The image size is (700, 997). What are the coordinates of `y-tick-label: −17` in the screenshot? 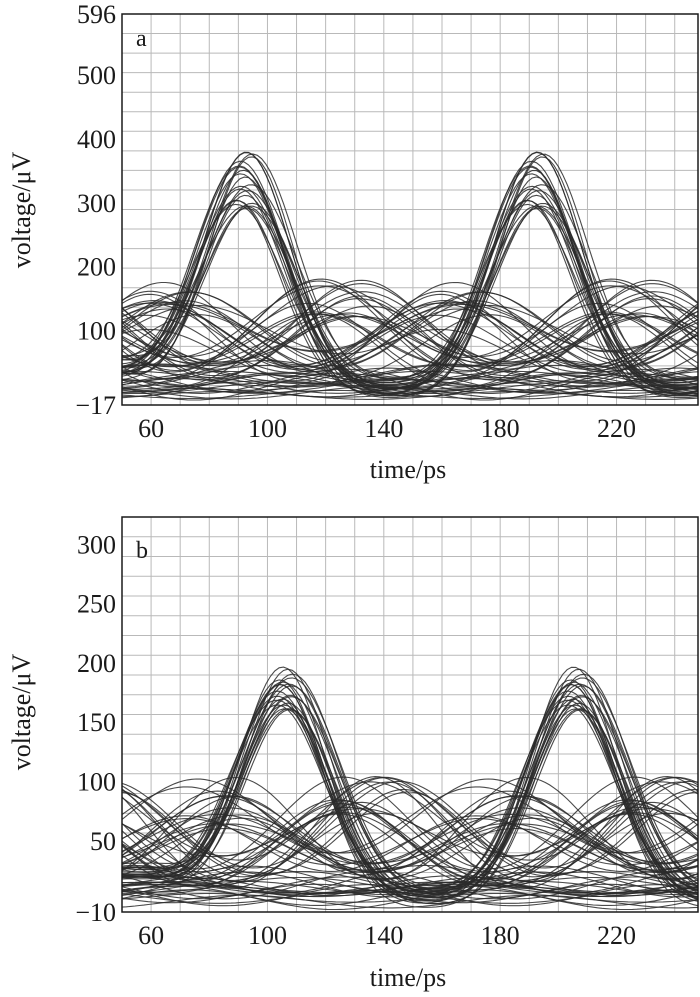 It's located at (95, 405).